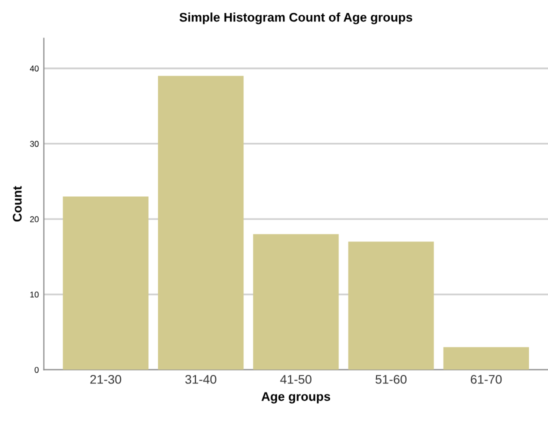  What do you see at coordinates (296, 18) in the screenshot?
I see `chart-title: Simple Histogram Count of Age groups` at bounding box center [296, 18].